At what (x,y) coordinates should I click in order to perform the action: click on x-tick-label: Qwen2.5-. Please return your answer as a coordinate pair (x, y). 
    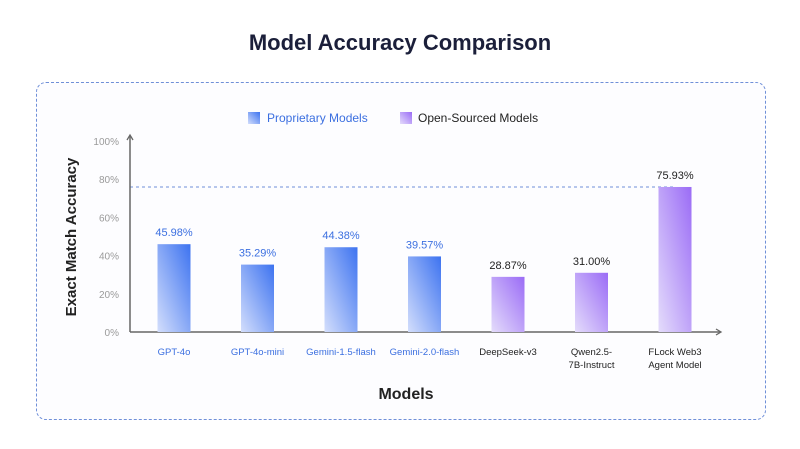
    Looking at the image, I should click on (591, 352).